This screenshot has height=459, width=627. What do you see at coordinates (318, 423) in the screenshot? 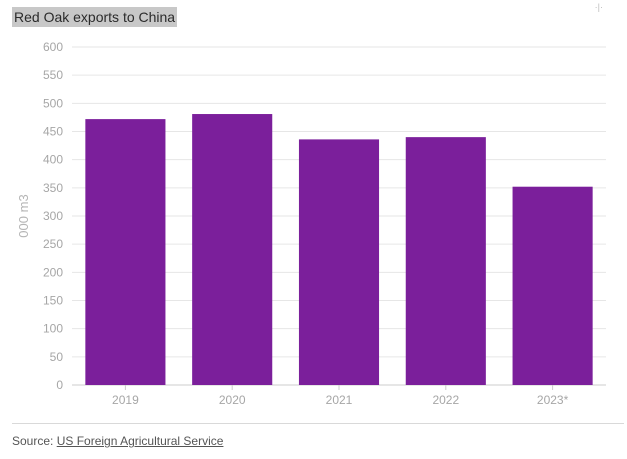
I see `footer-divider` at bounding box center [318, 423].